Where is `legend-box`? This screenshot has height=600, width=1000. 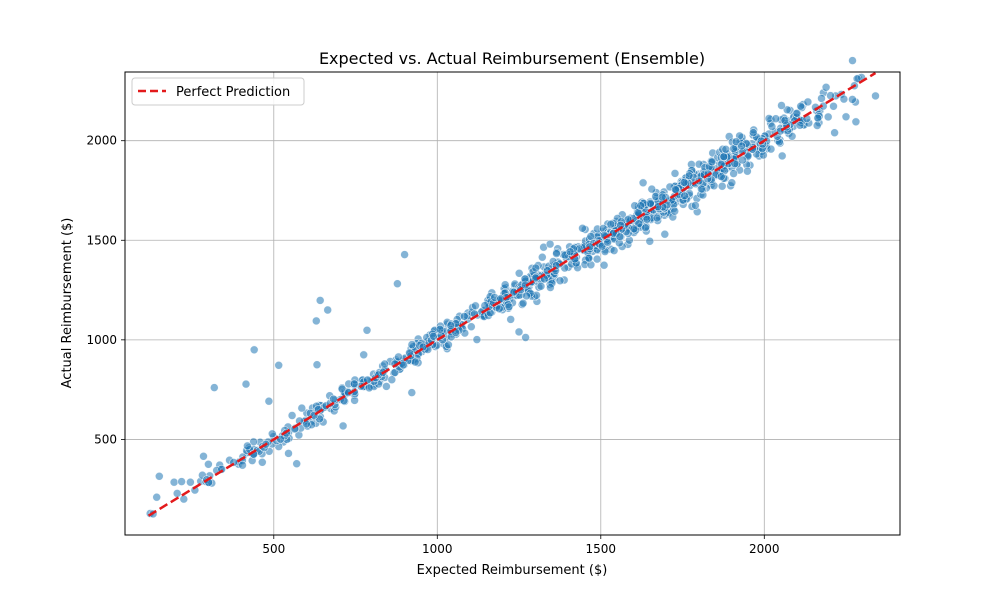
legend-box is located at coordinates (218, 91).